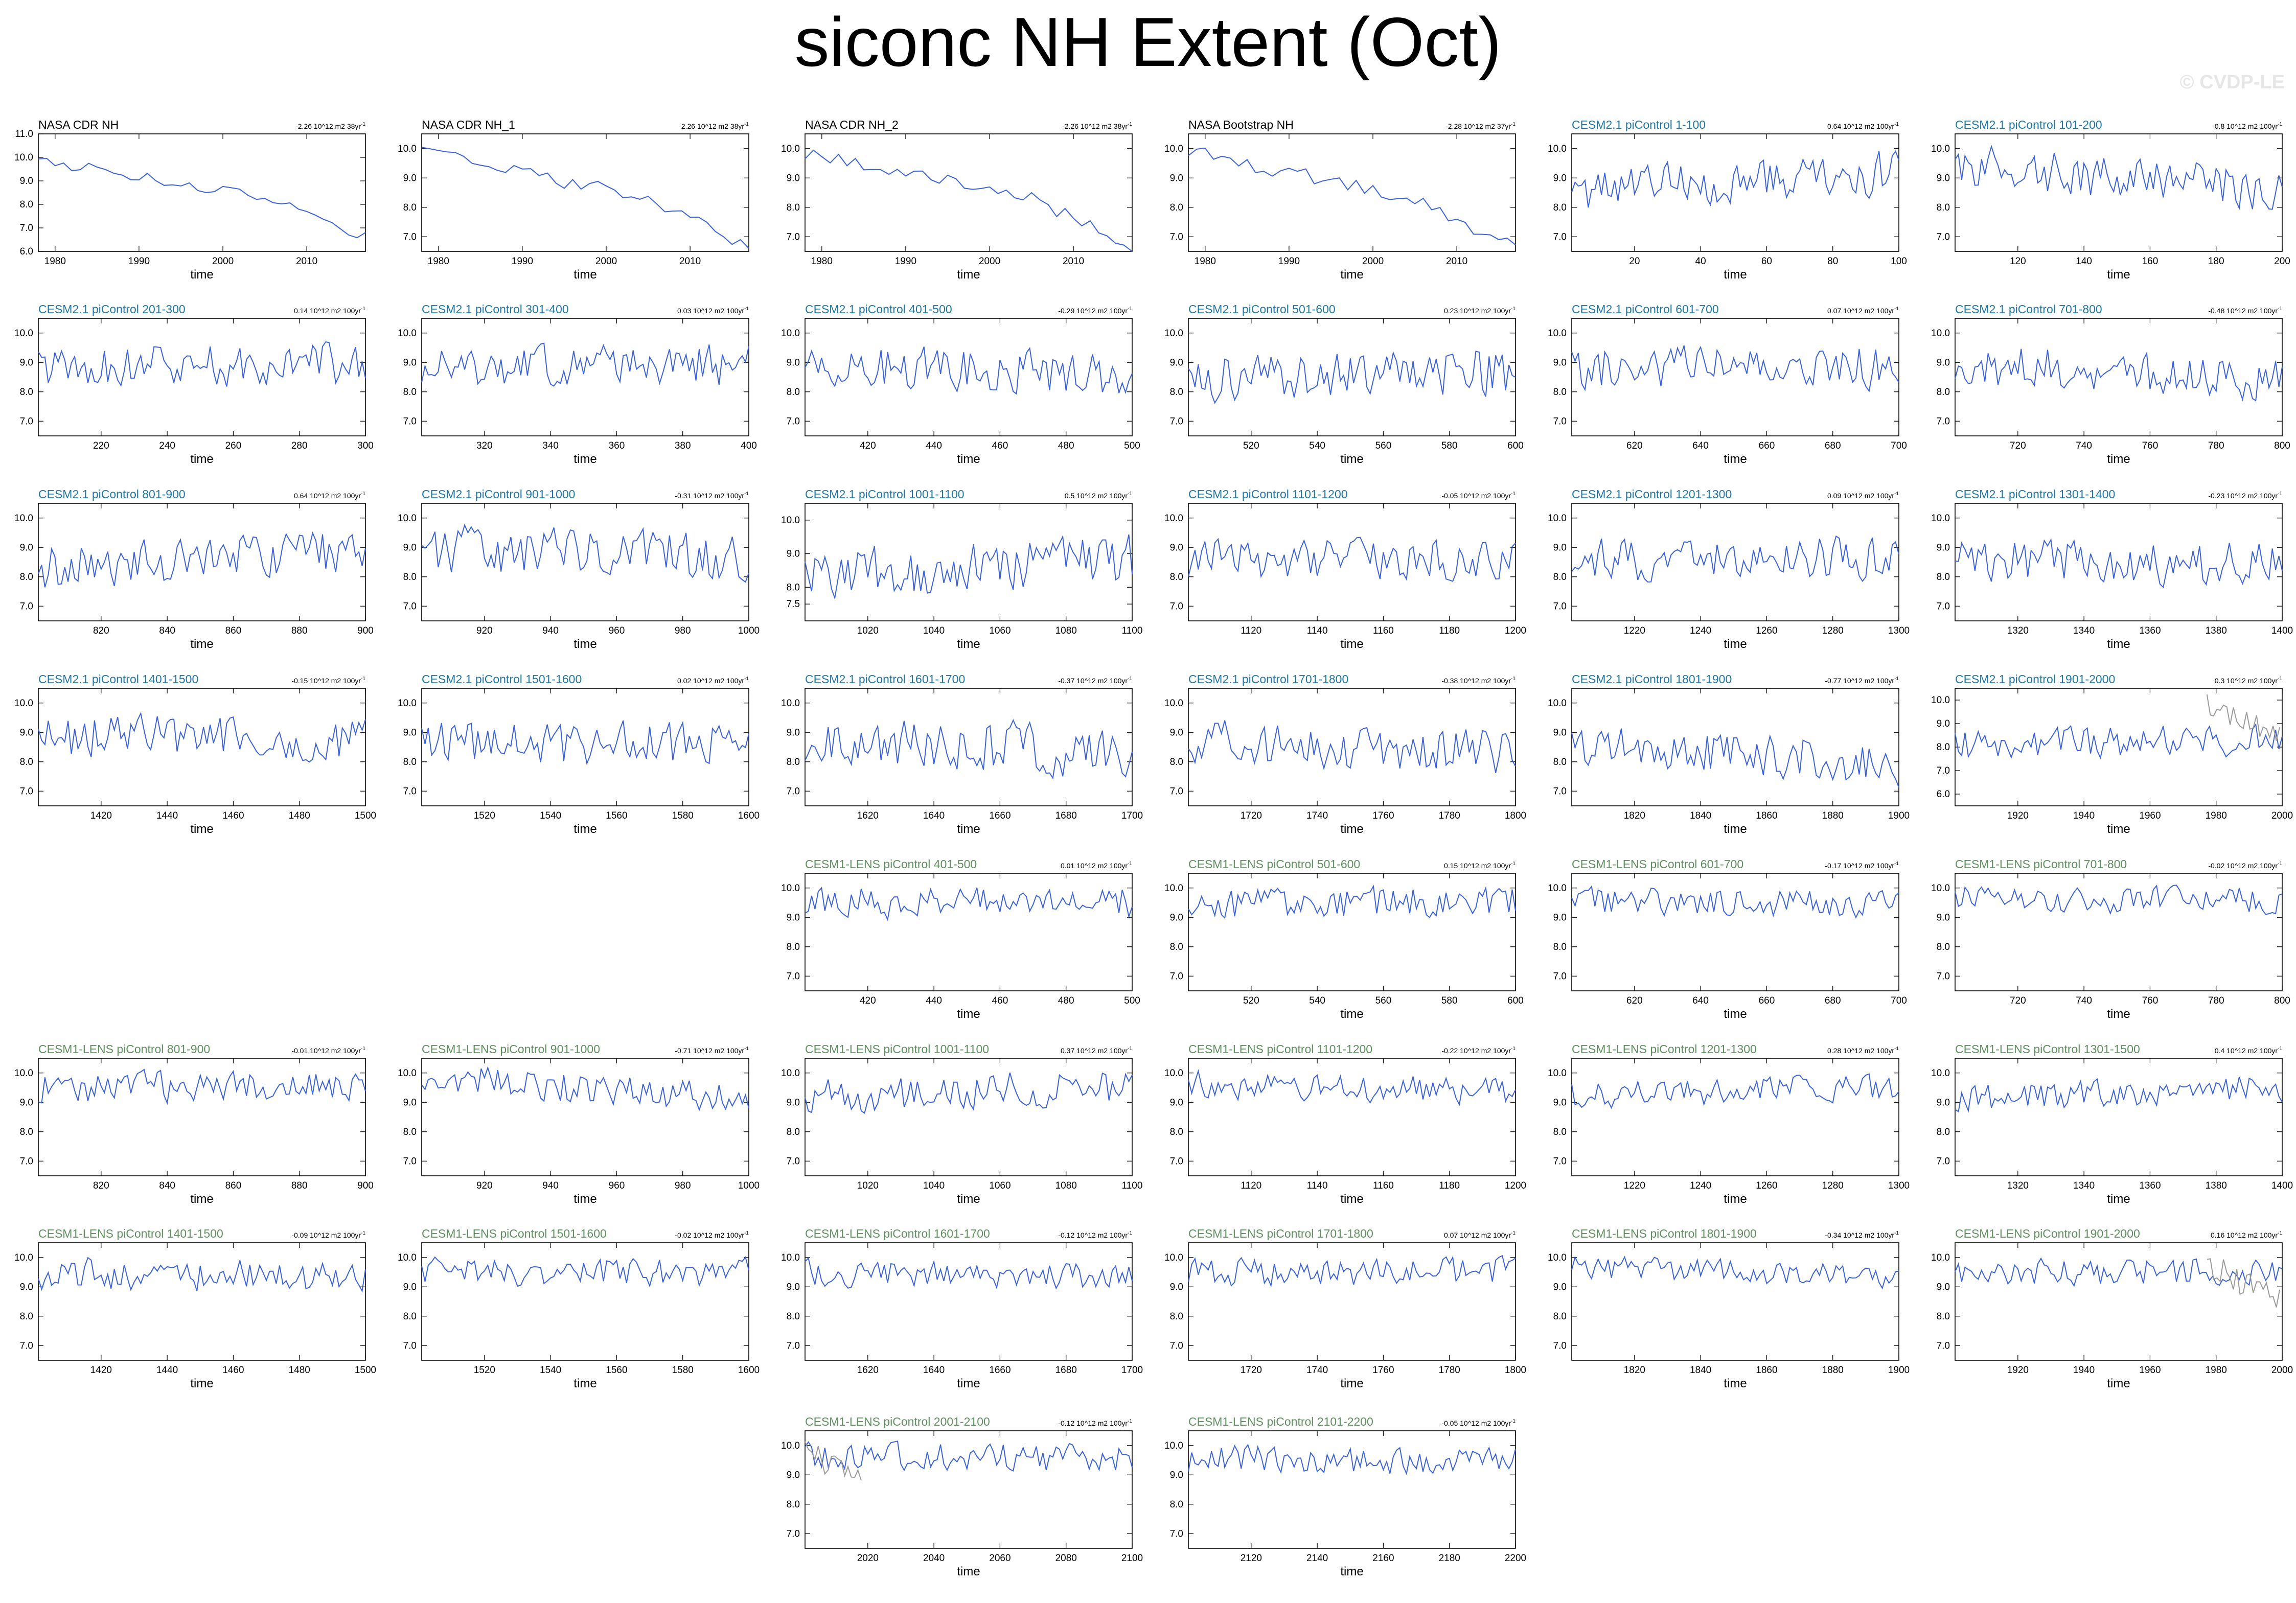  Describe the element at coordinates (2029, 124) in the screenshot. I see `panel-title: CESM2.1 piControl 101-200` at that location.